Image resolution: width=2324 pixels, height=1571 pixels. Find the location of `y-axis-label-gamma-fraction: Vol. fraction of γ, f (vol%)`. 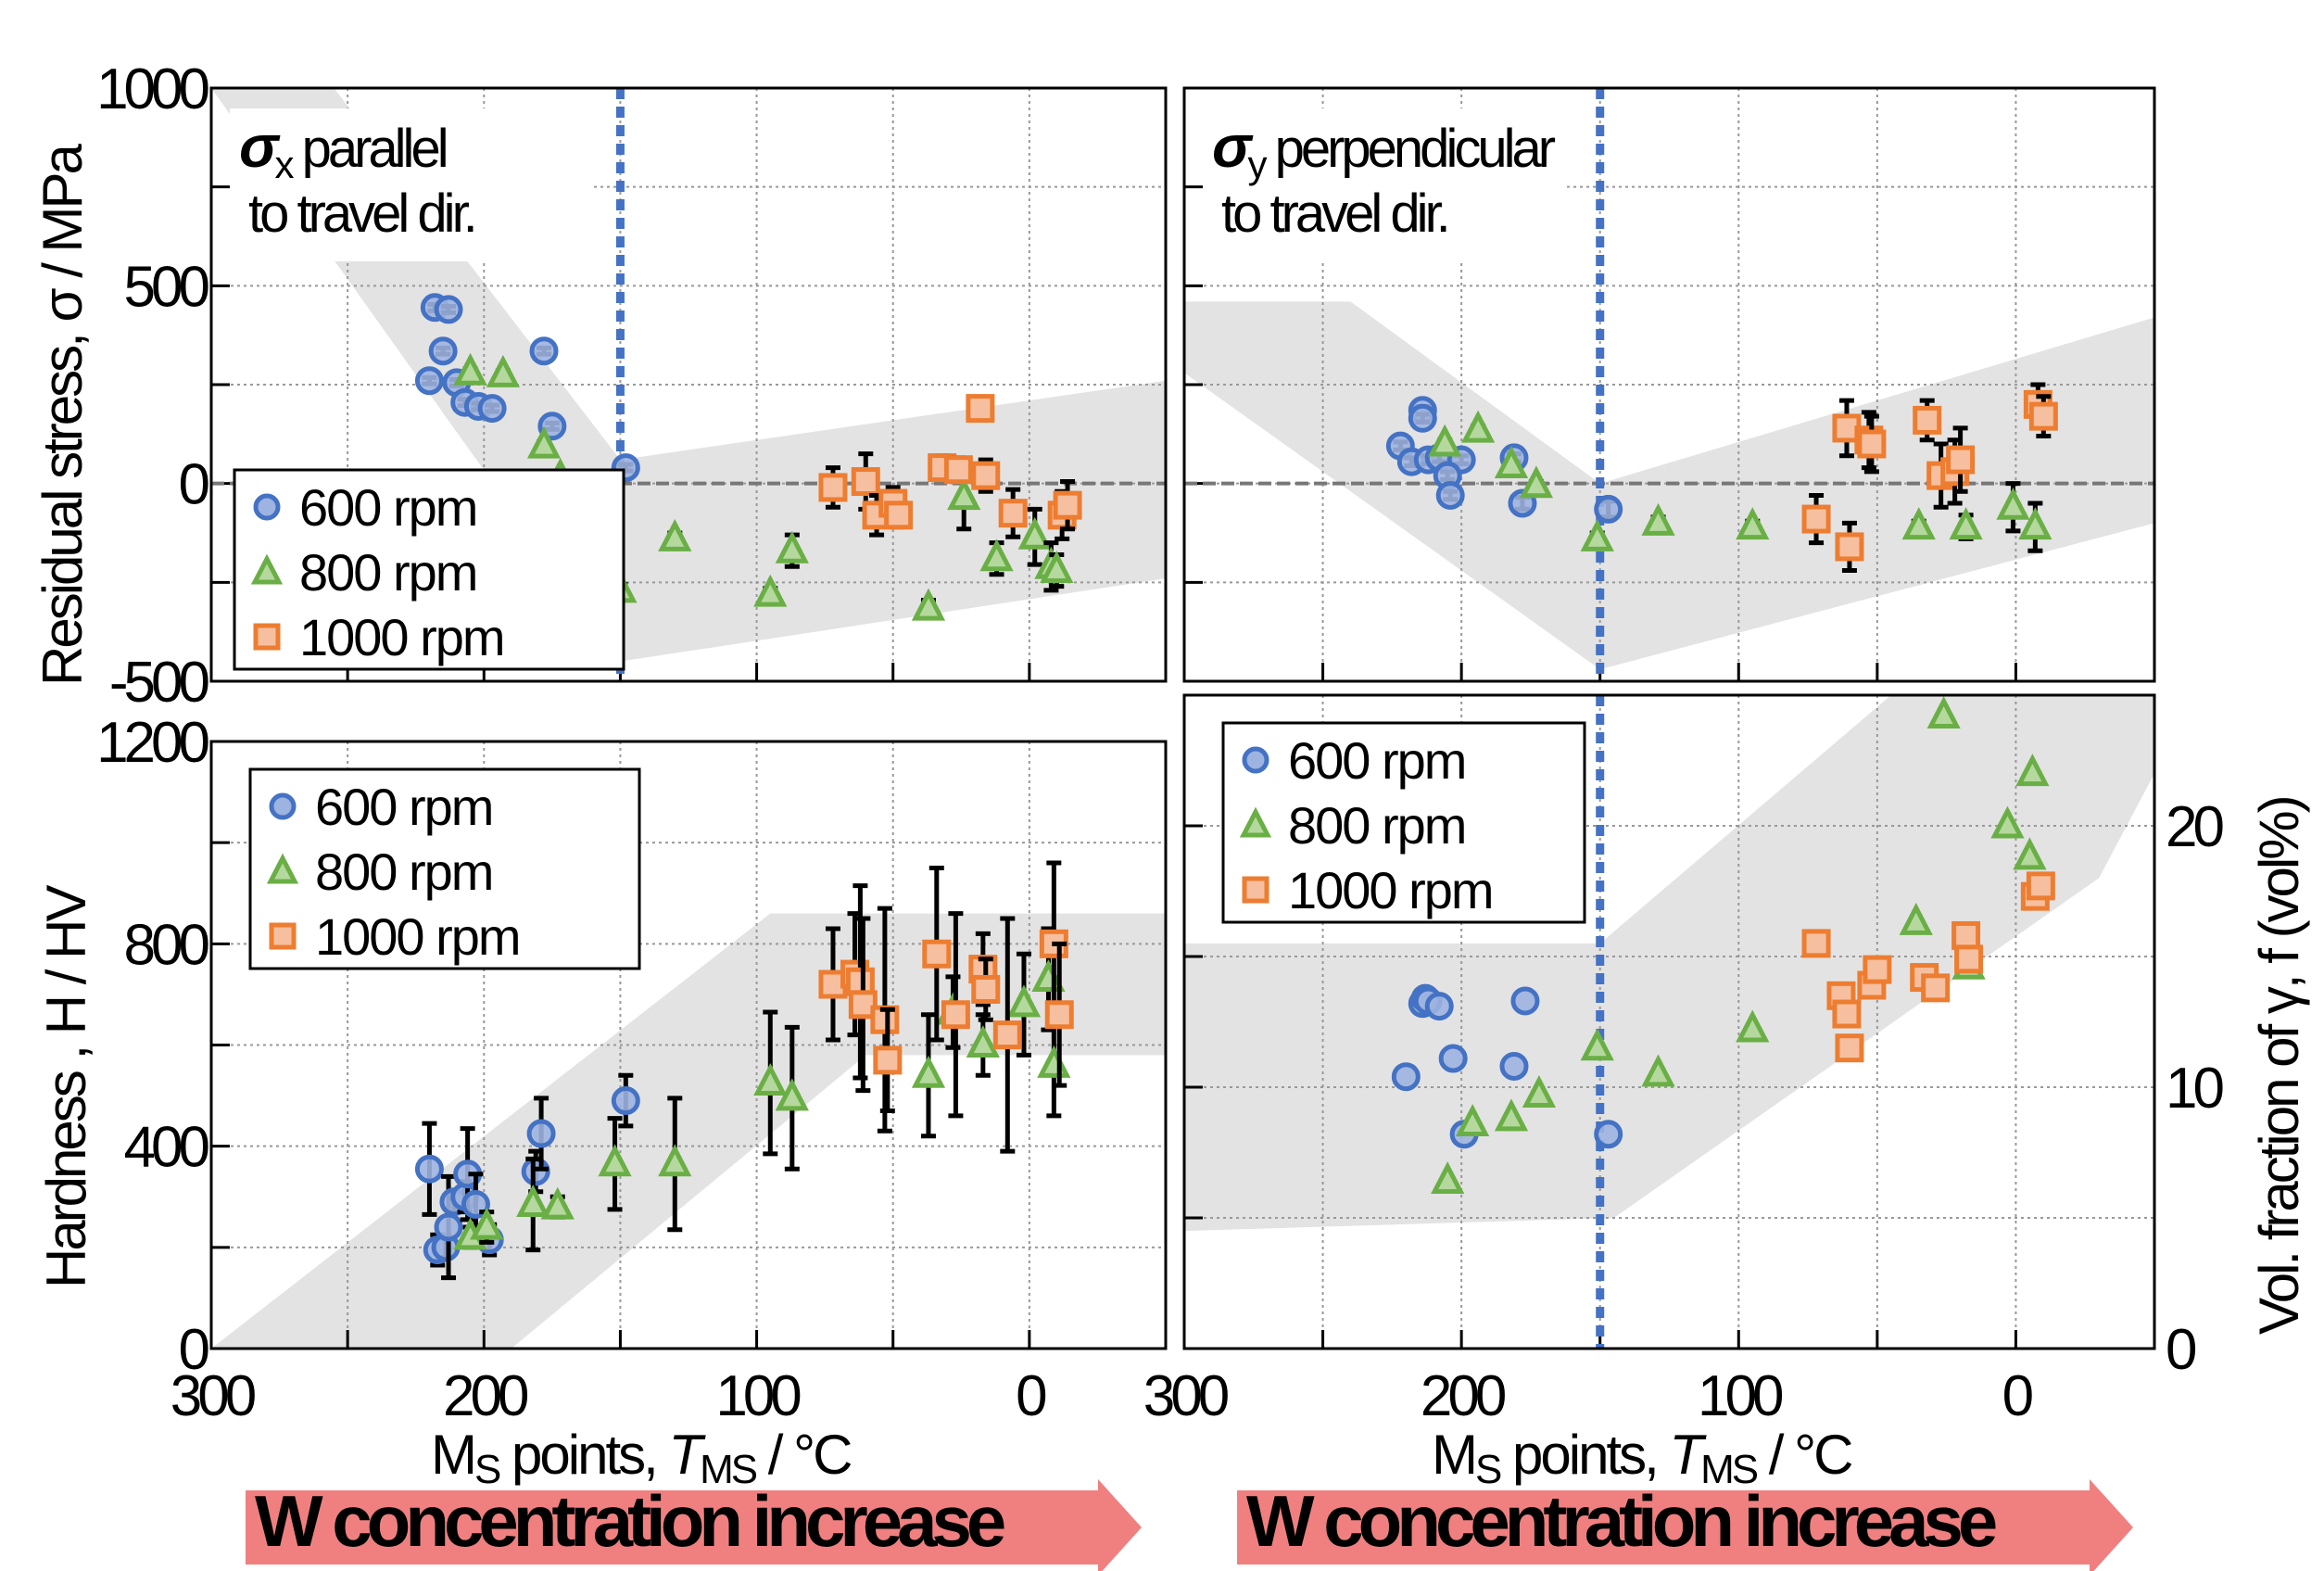

y-axis-label-gamma-fraction: Vol. fraction of γ, f (vol%) is located at coordinates (2279, 1066).